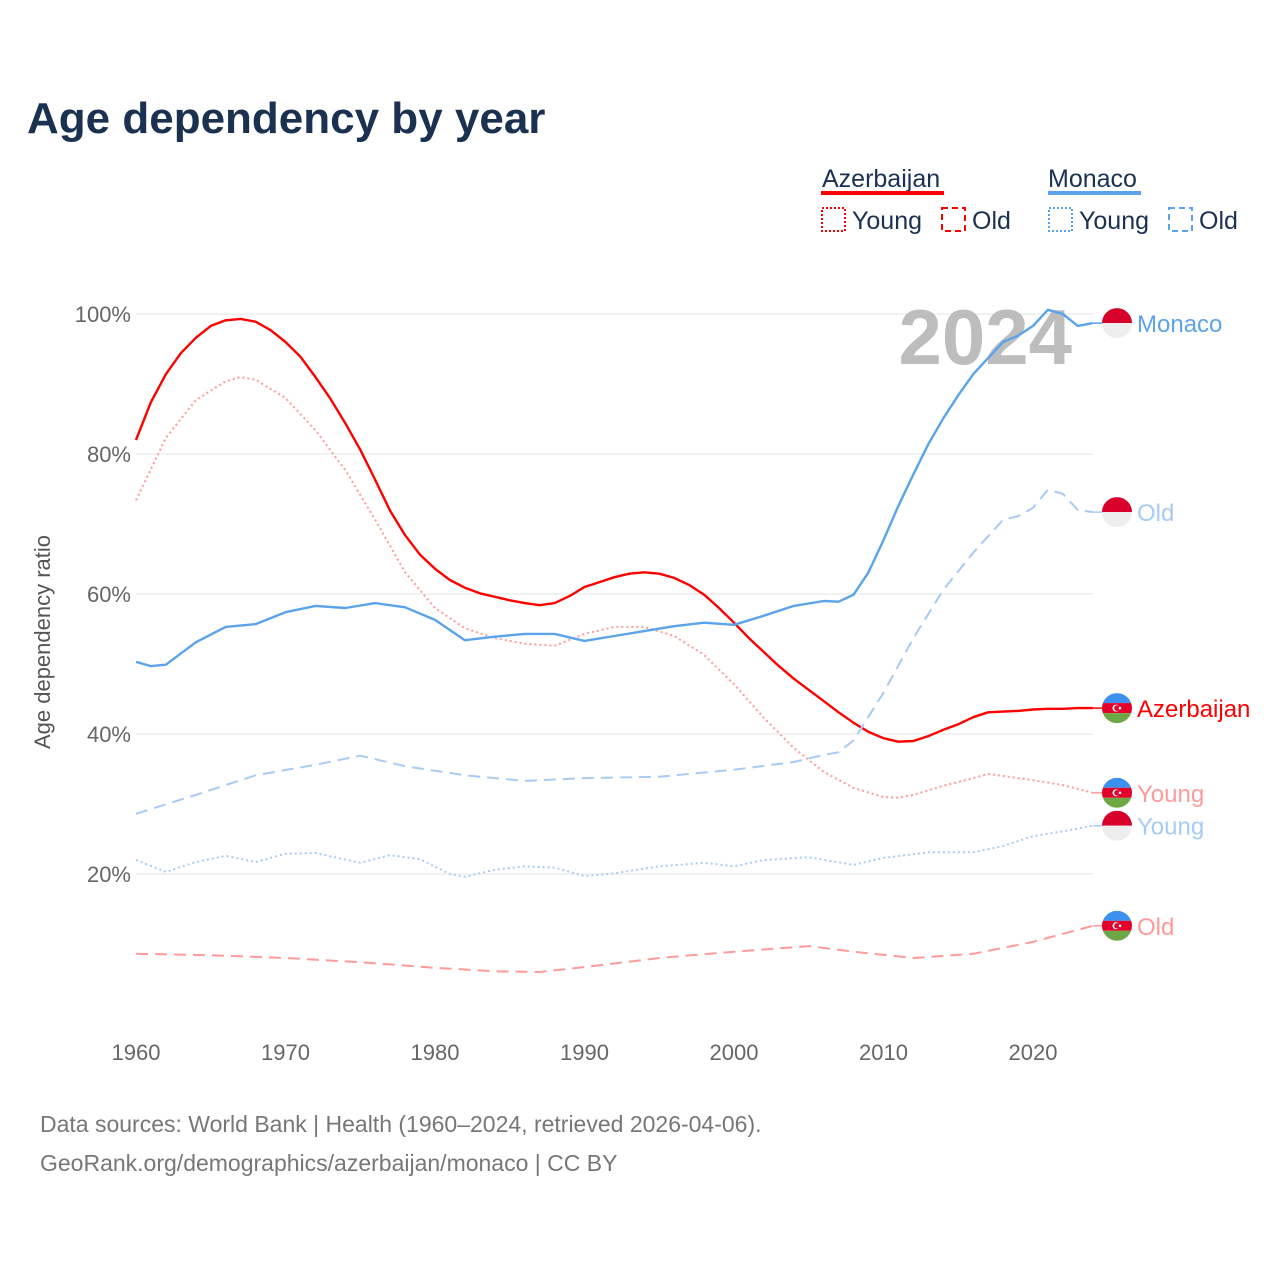 The image size is (1280, 1280). What do you see at coordinates (1193, 709) in the screenshot?
I see `end-label-azerbaijan: Azerbaijan` at bounding box center [1193, 709].